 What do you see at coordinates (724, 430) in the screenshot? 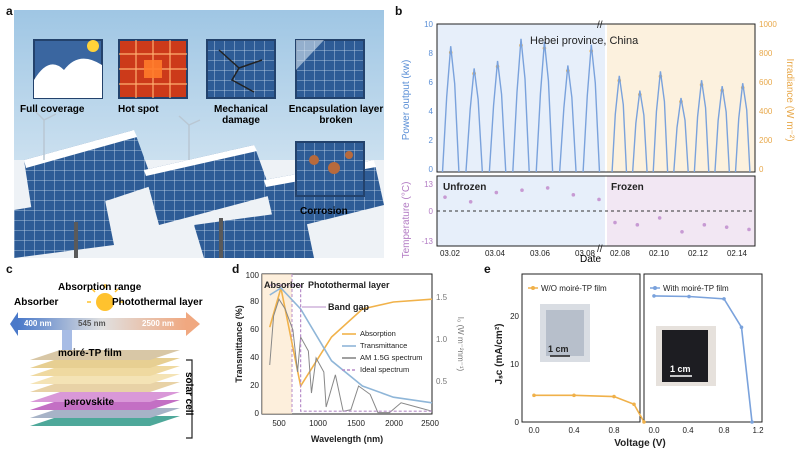
I see `e-xtick-r-0.8: 0.8` at bounding box center [724, 430].